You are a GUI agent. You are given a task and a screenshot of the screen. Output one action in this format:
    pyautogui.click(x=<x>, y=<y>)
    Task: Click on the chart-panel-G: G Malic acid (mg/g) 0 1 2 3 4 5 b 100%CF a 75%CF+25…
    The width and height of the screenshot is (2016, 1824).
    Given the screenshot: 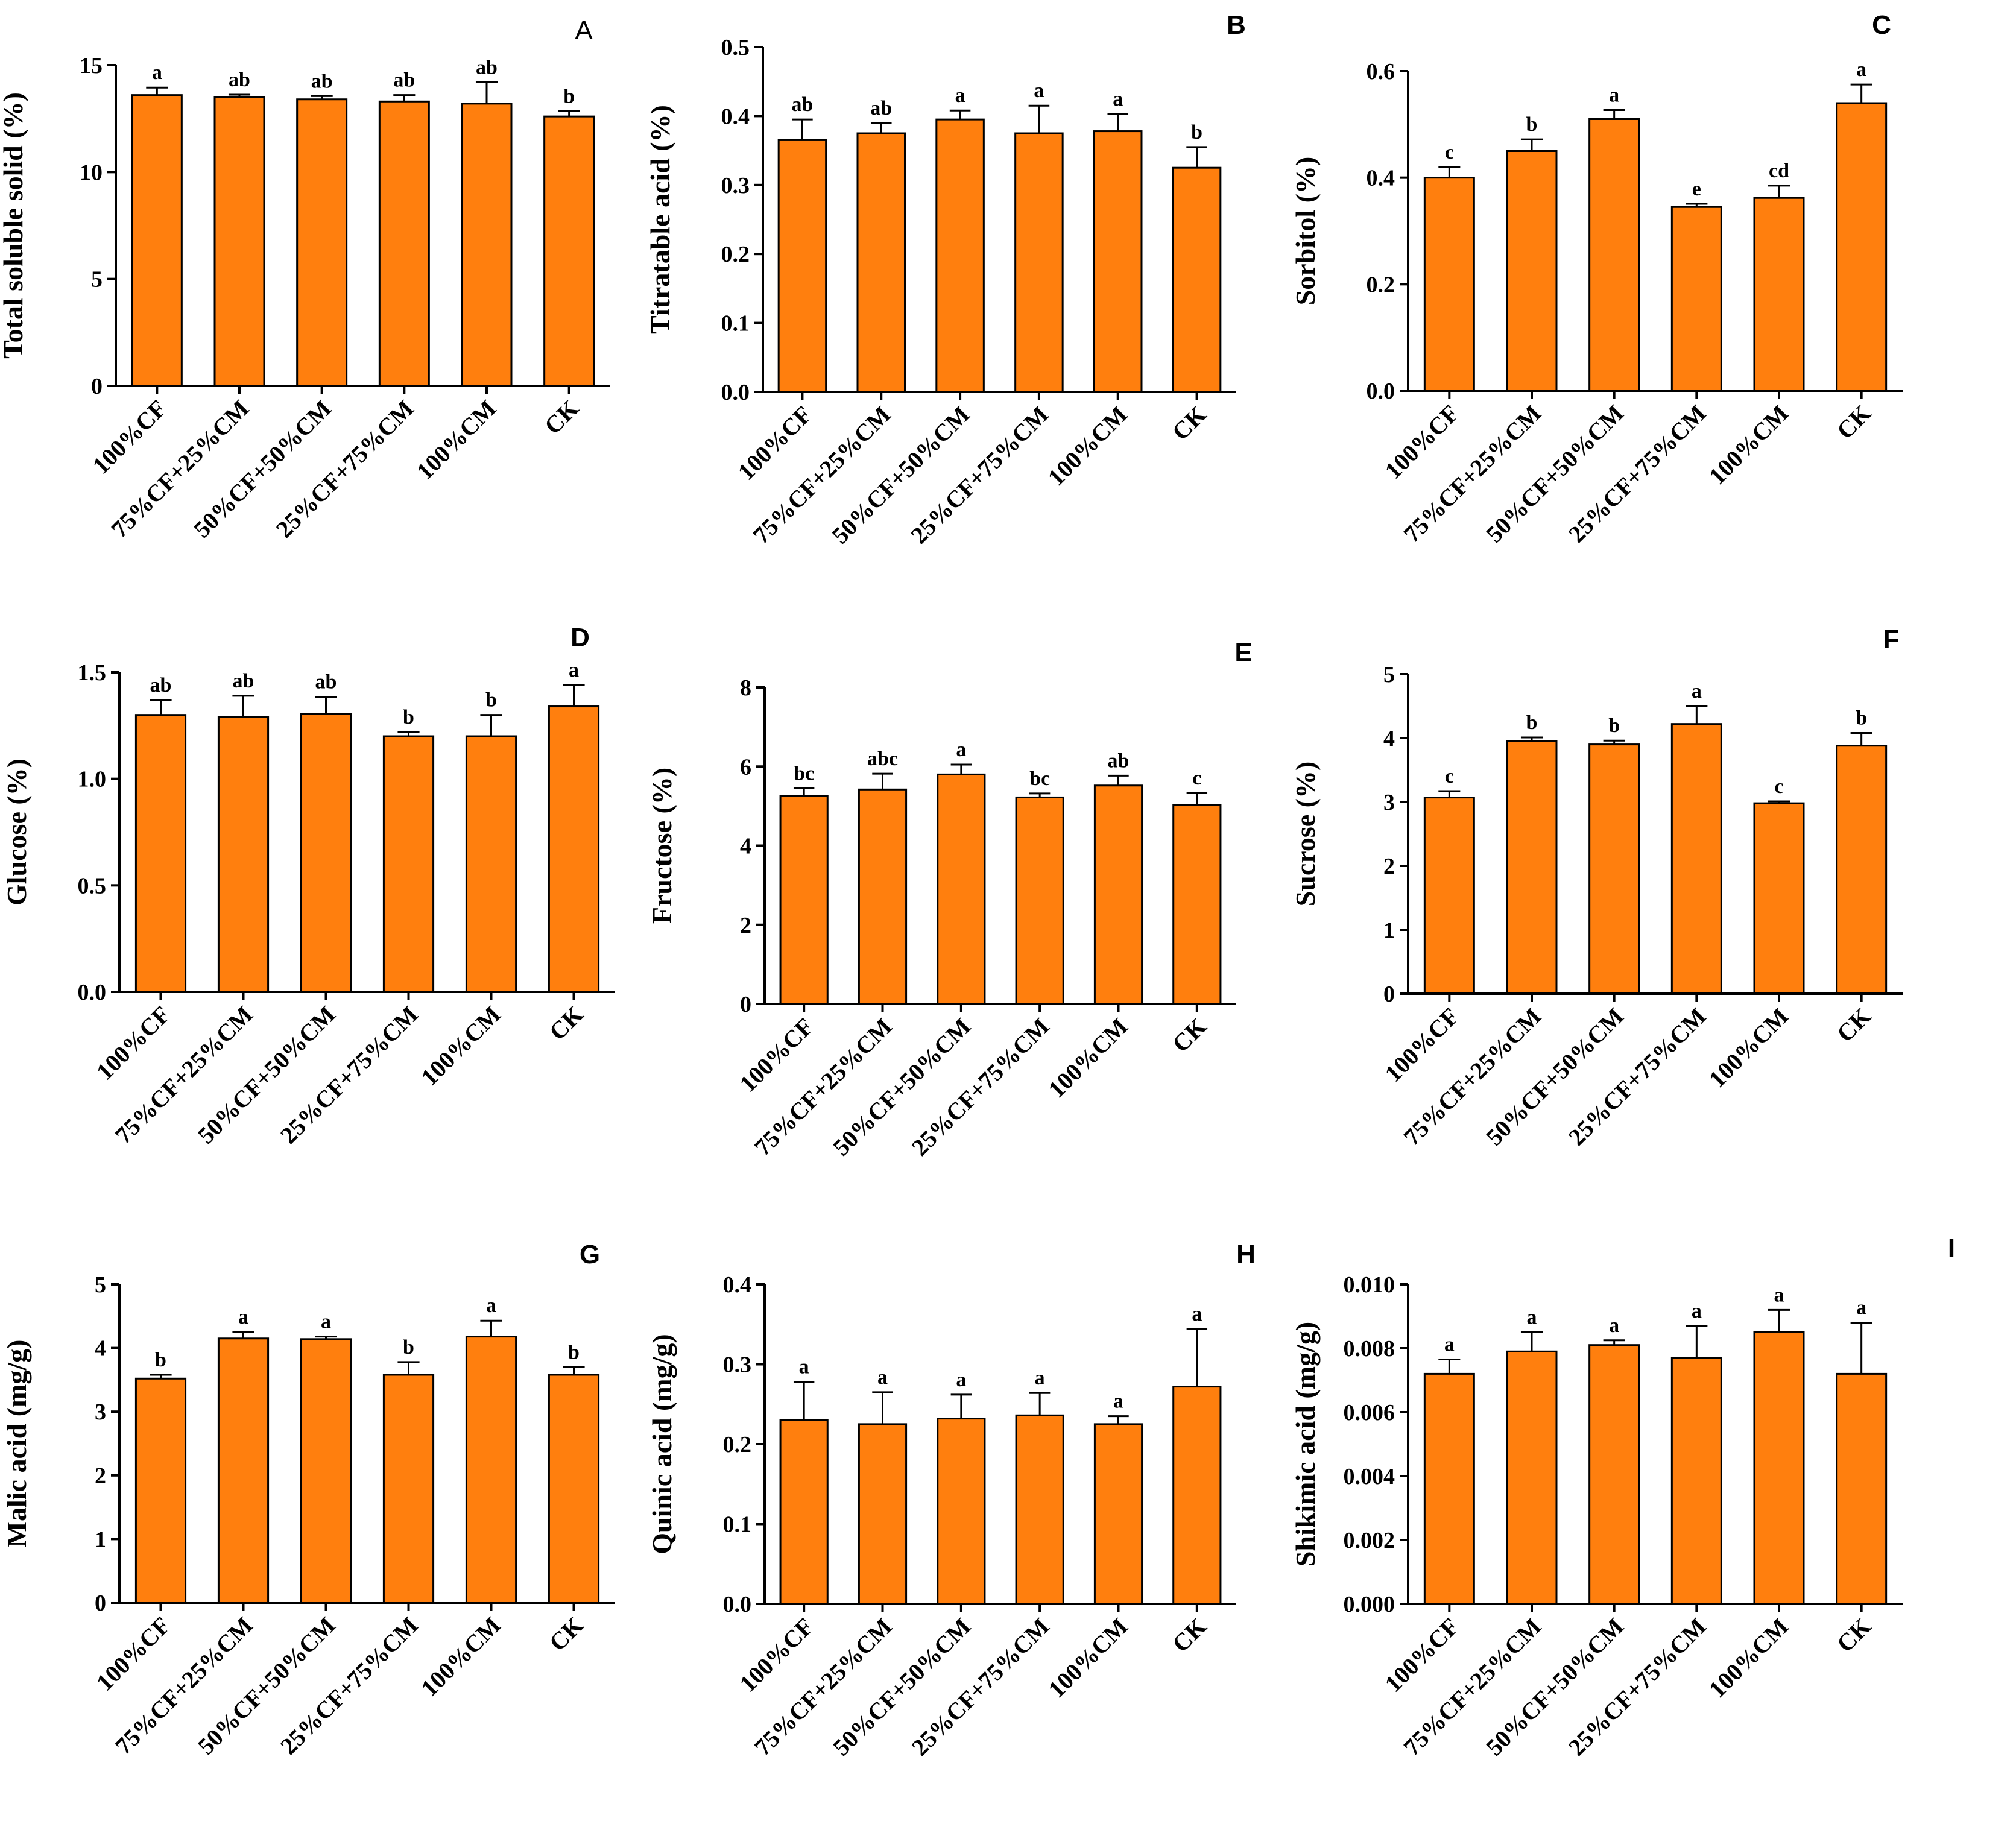 What is the action you would take?
    pyautogui.click(x=308, y=1499)
    